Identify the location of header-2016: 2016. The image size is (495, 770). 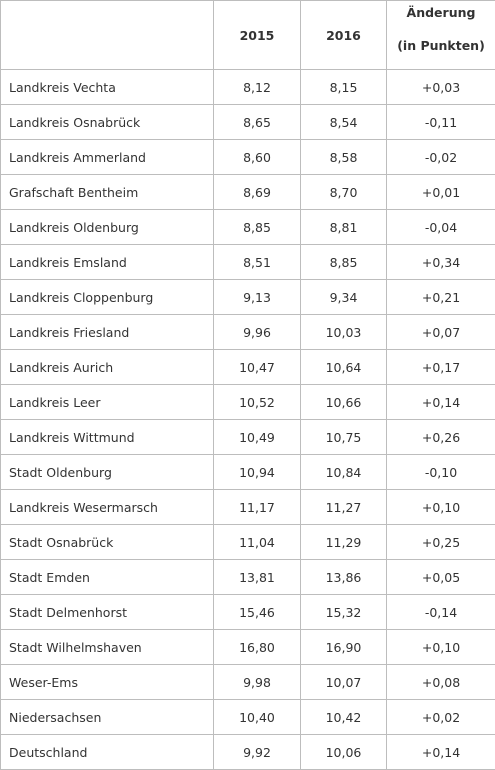
(343, 35).